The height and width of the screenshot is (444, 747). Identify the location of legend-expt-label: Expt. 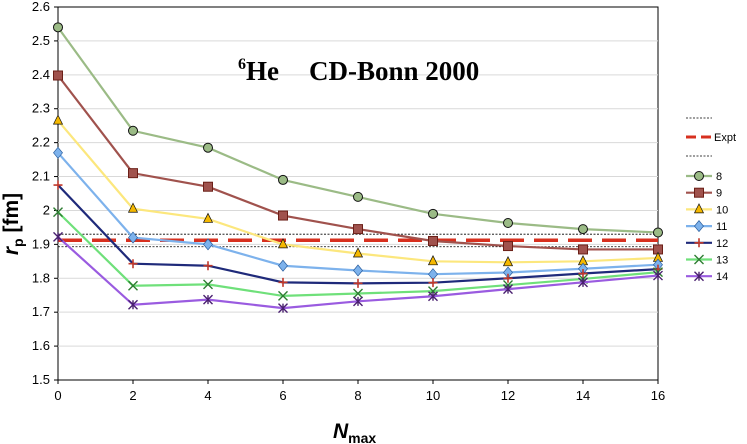
(725, 138).